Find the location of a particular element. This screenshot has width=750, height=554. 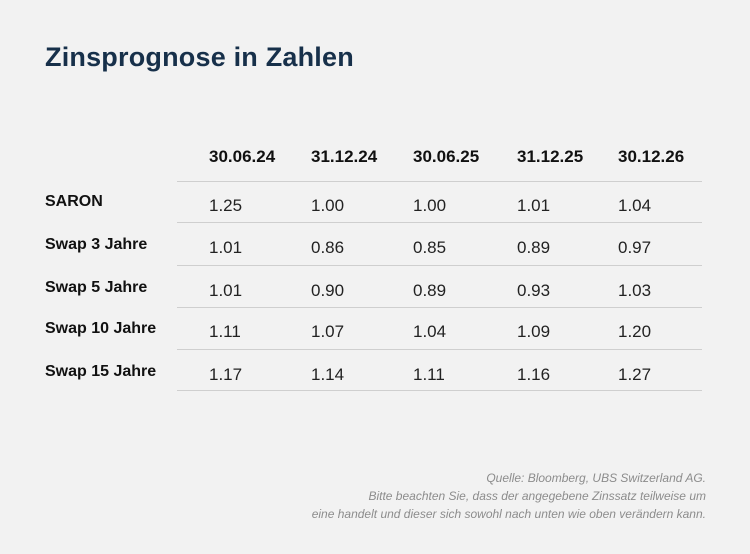

row-label-swap-10: Swap 10 Jahre is located at coordinates (101, 328).